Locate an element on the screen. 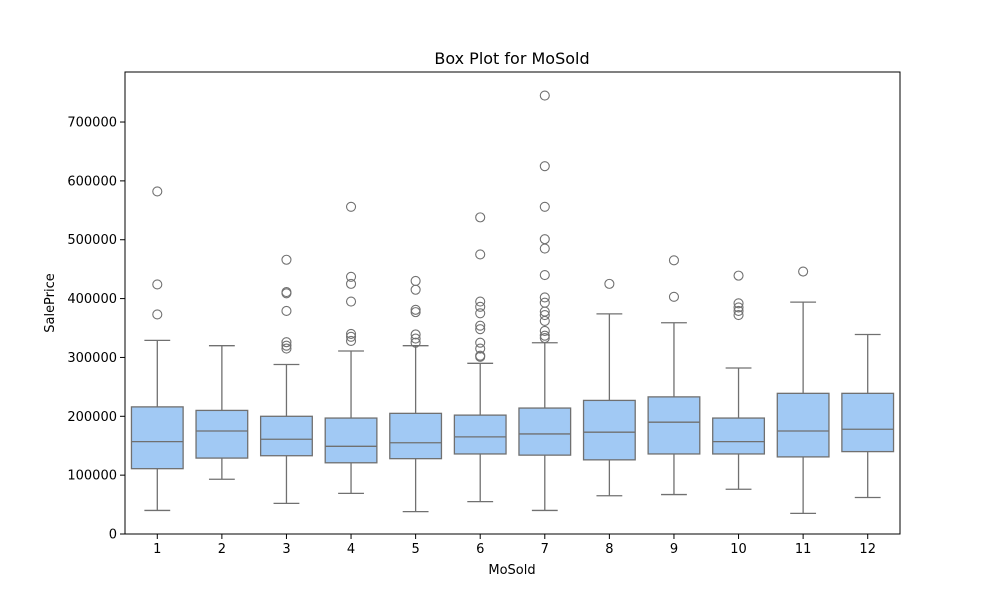 This screenshot has width=1000, height=600. y-tick-label: 400000 is located at coordinates (92, 299).